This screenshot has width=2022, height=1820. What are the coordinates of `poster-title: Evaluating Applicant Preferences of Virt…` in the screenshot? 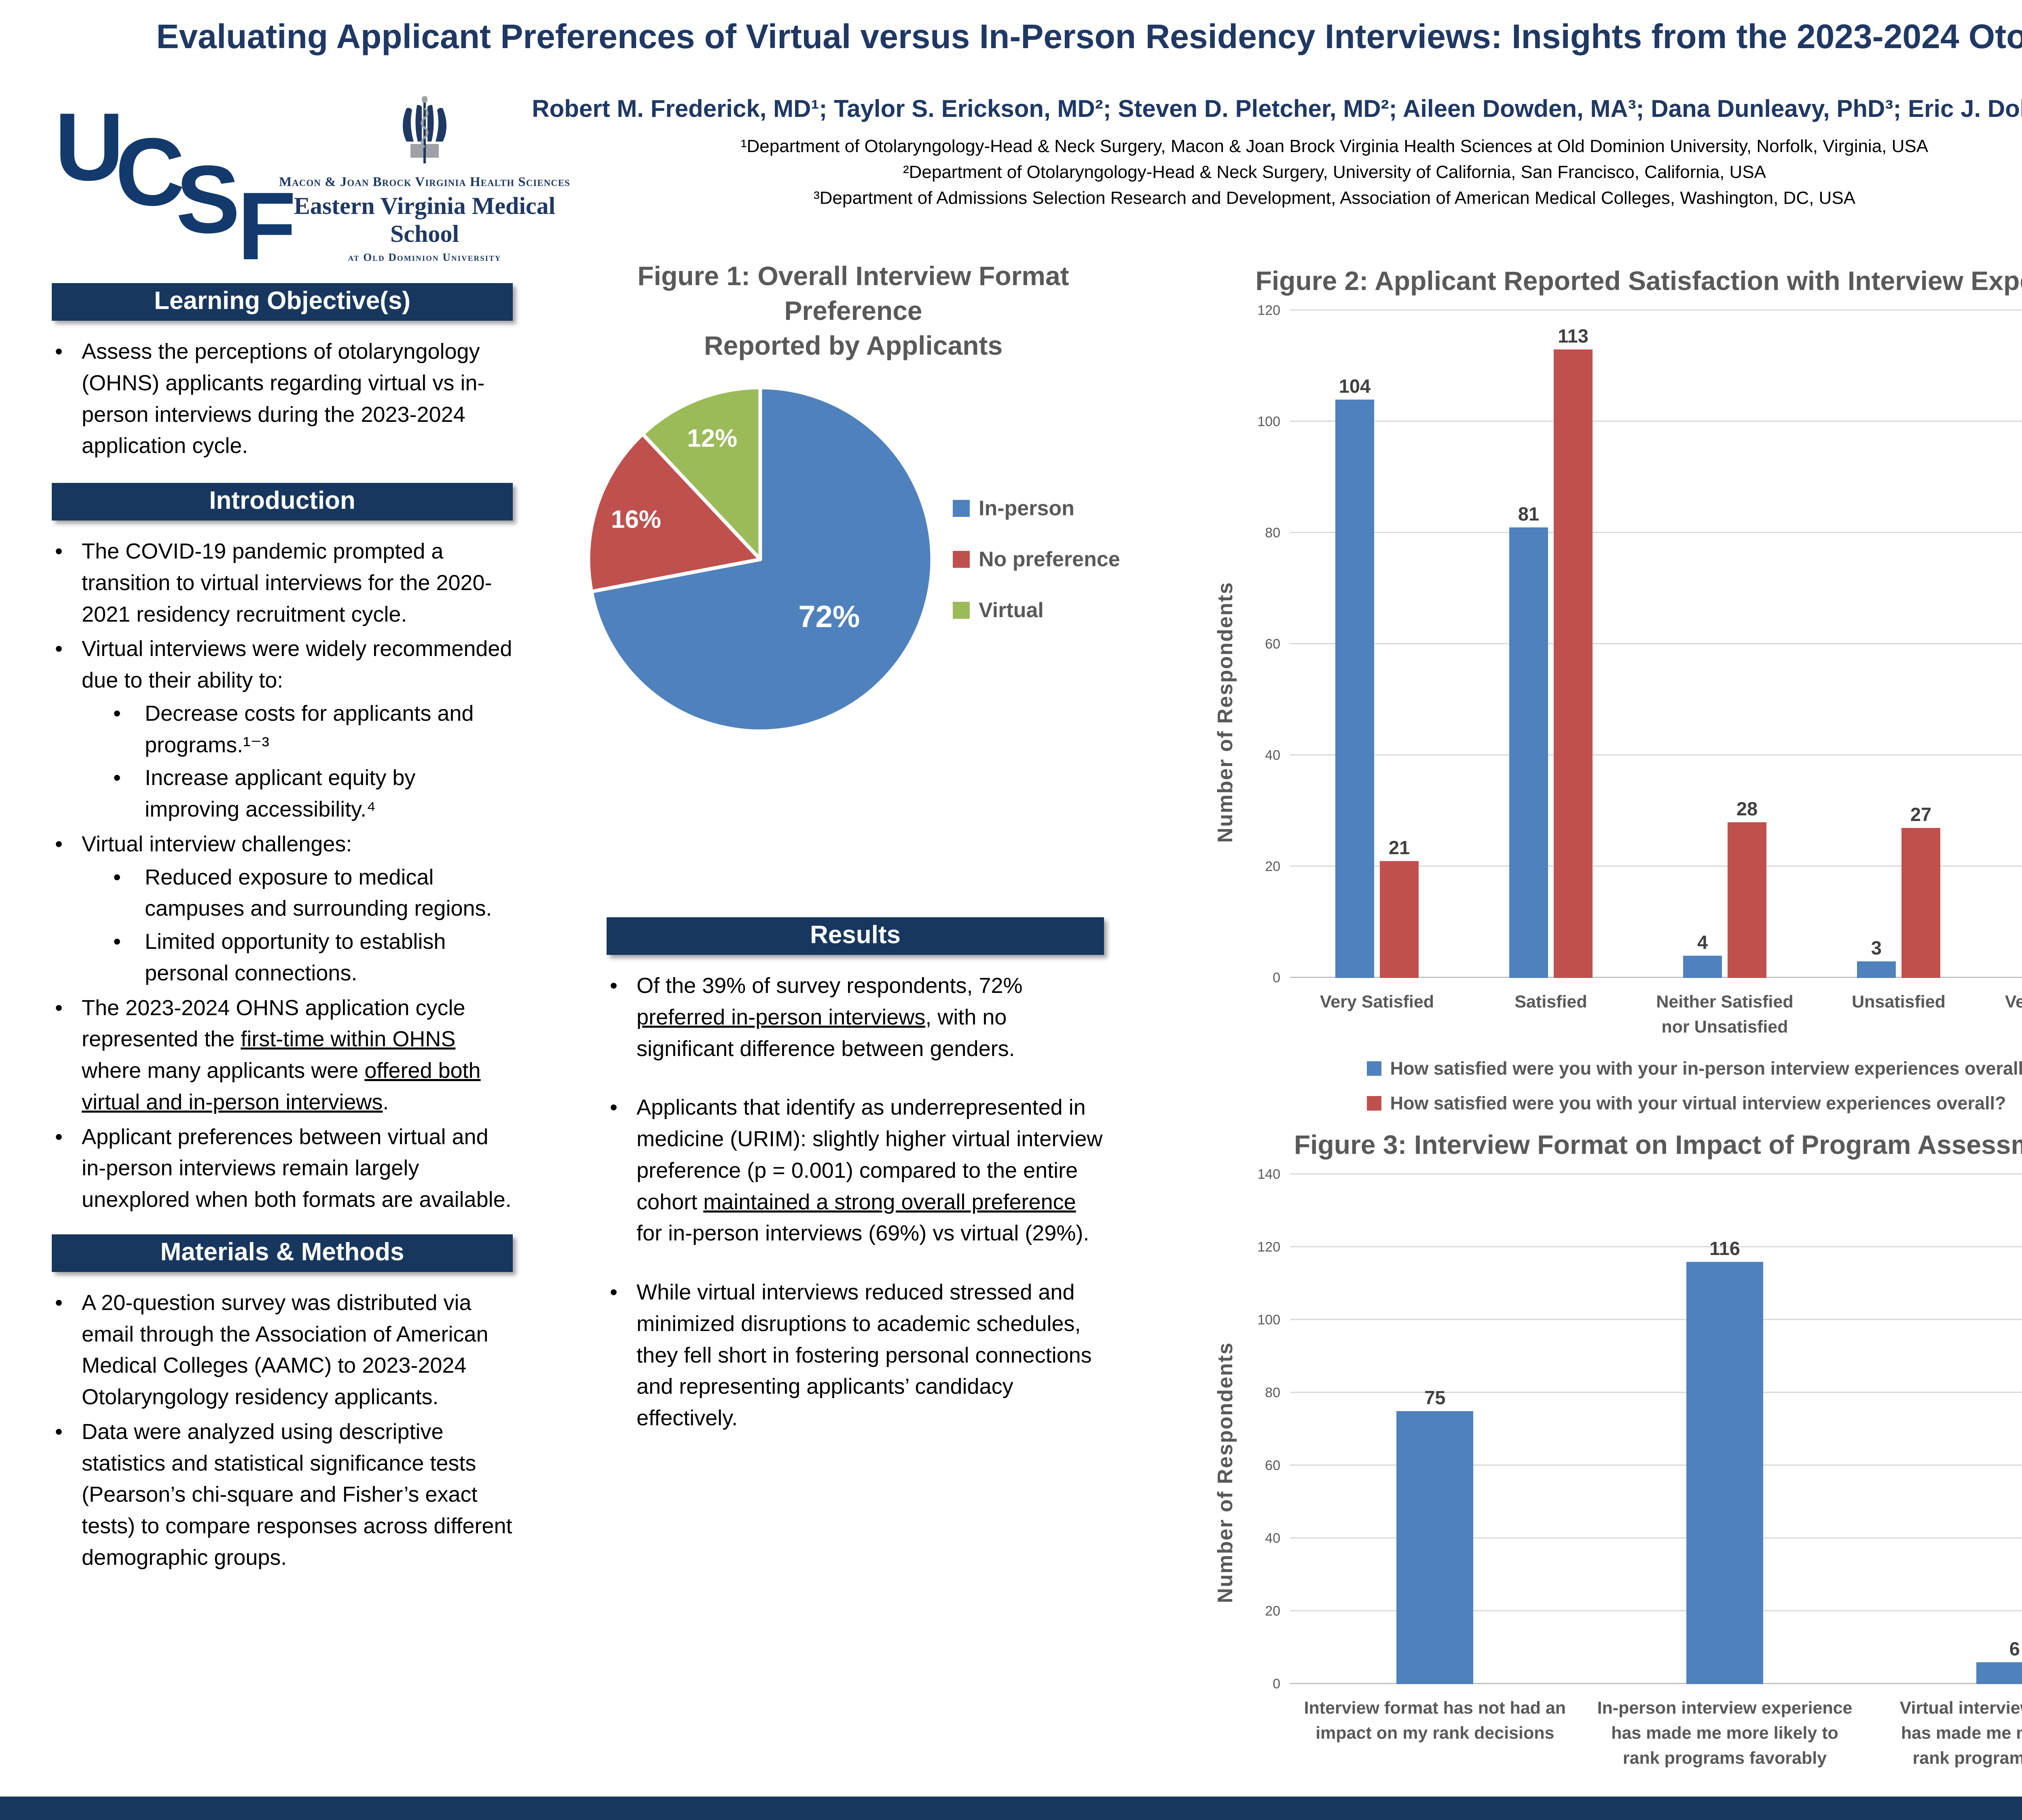 It's located at (1089, 36).